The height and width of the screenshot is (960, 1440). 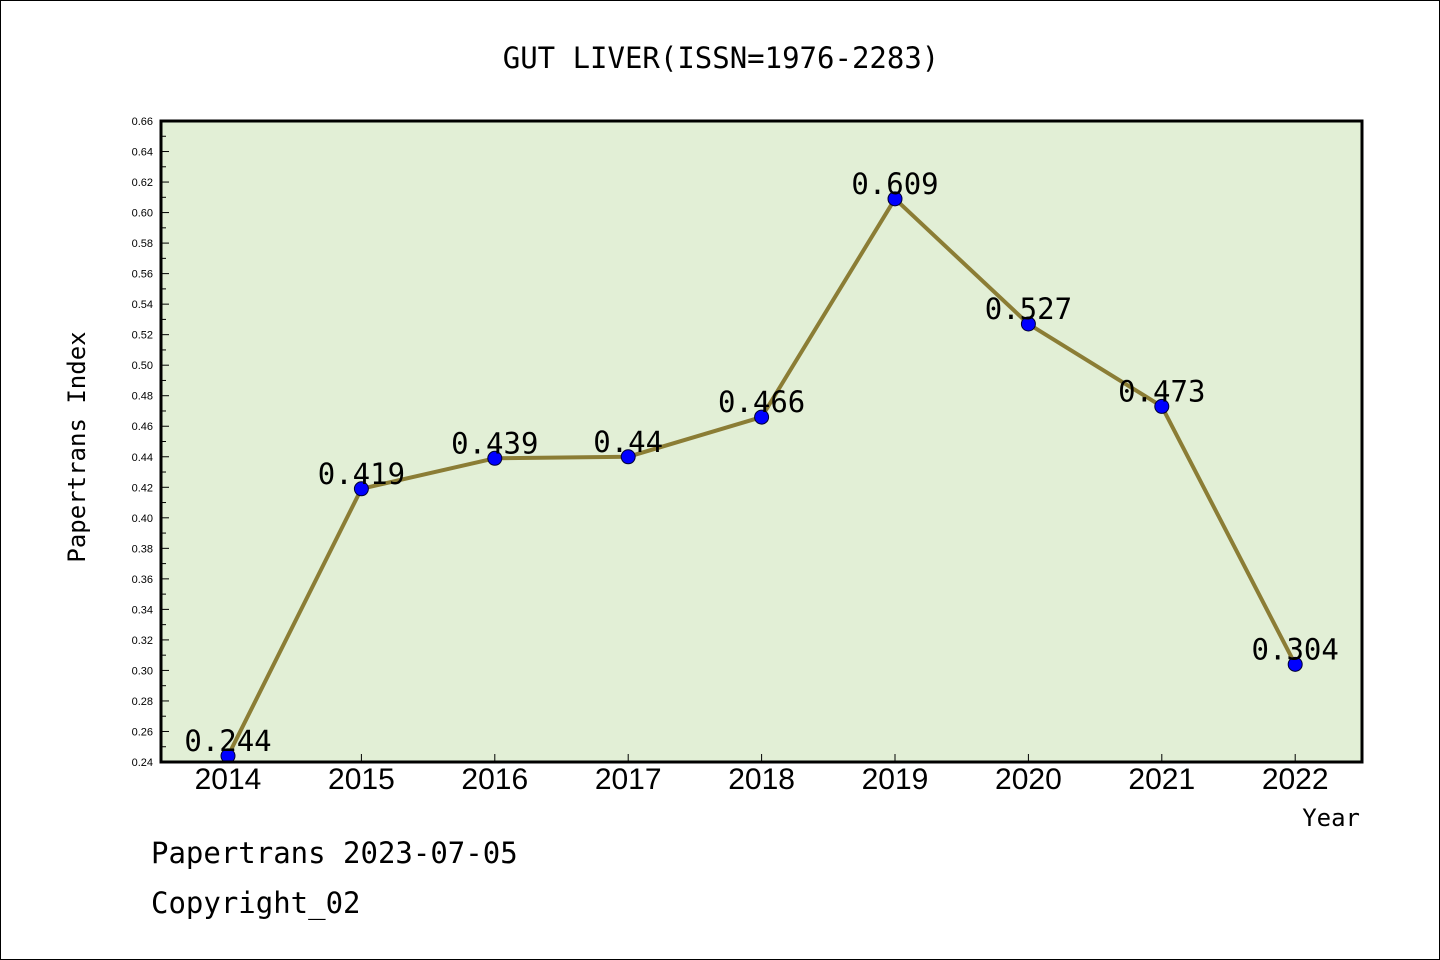 What do you see at coordinates (142, 641) in the screenshot?
I see `y-tick-label: 0.32` at bounding box center [142, 641].